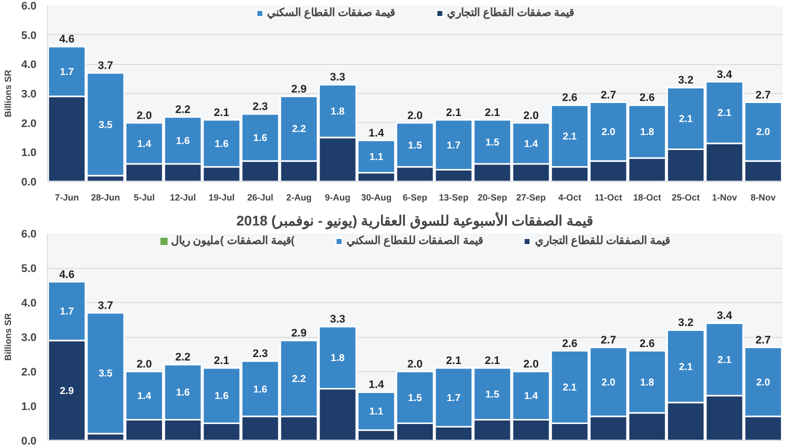  I want to click on total-label: 3.7, so click(106, 66).